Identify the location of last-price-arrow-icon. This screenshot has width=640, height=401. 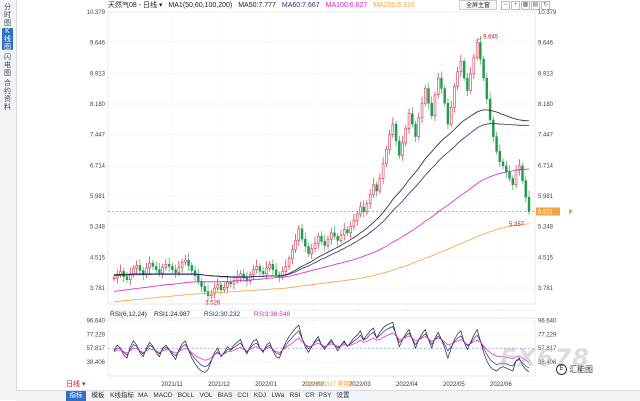
(571, 211).